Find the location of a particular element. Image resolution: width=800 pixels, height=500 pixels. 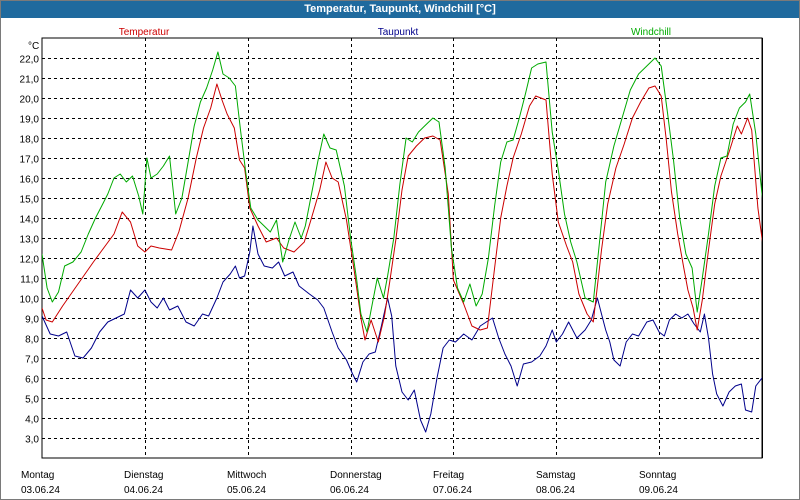

y-tick-label: 10,0 is located at coordinates (30, 300).